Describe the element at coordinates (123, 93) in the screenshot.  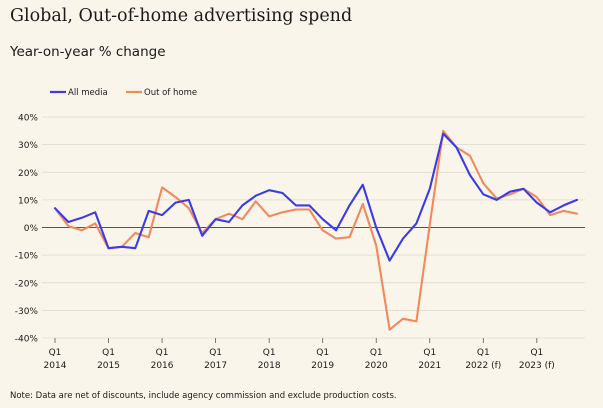
I see `legend: All media Out of home` at that location.